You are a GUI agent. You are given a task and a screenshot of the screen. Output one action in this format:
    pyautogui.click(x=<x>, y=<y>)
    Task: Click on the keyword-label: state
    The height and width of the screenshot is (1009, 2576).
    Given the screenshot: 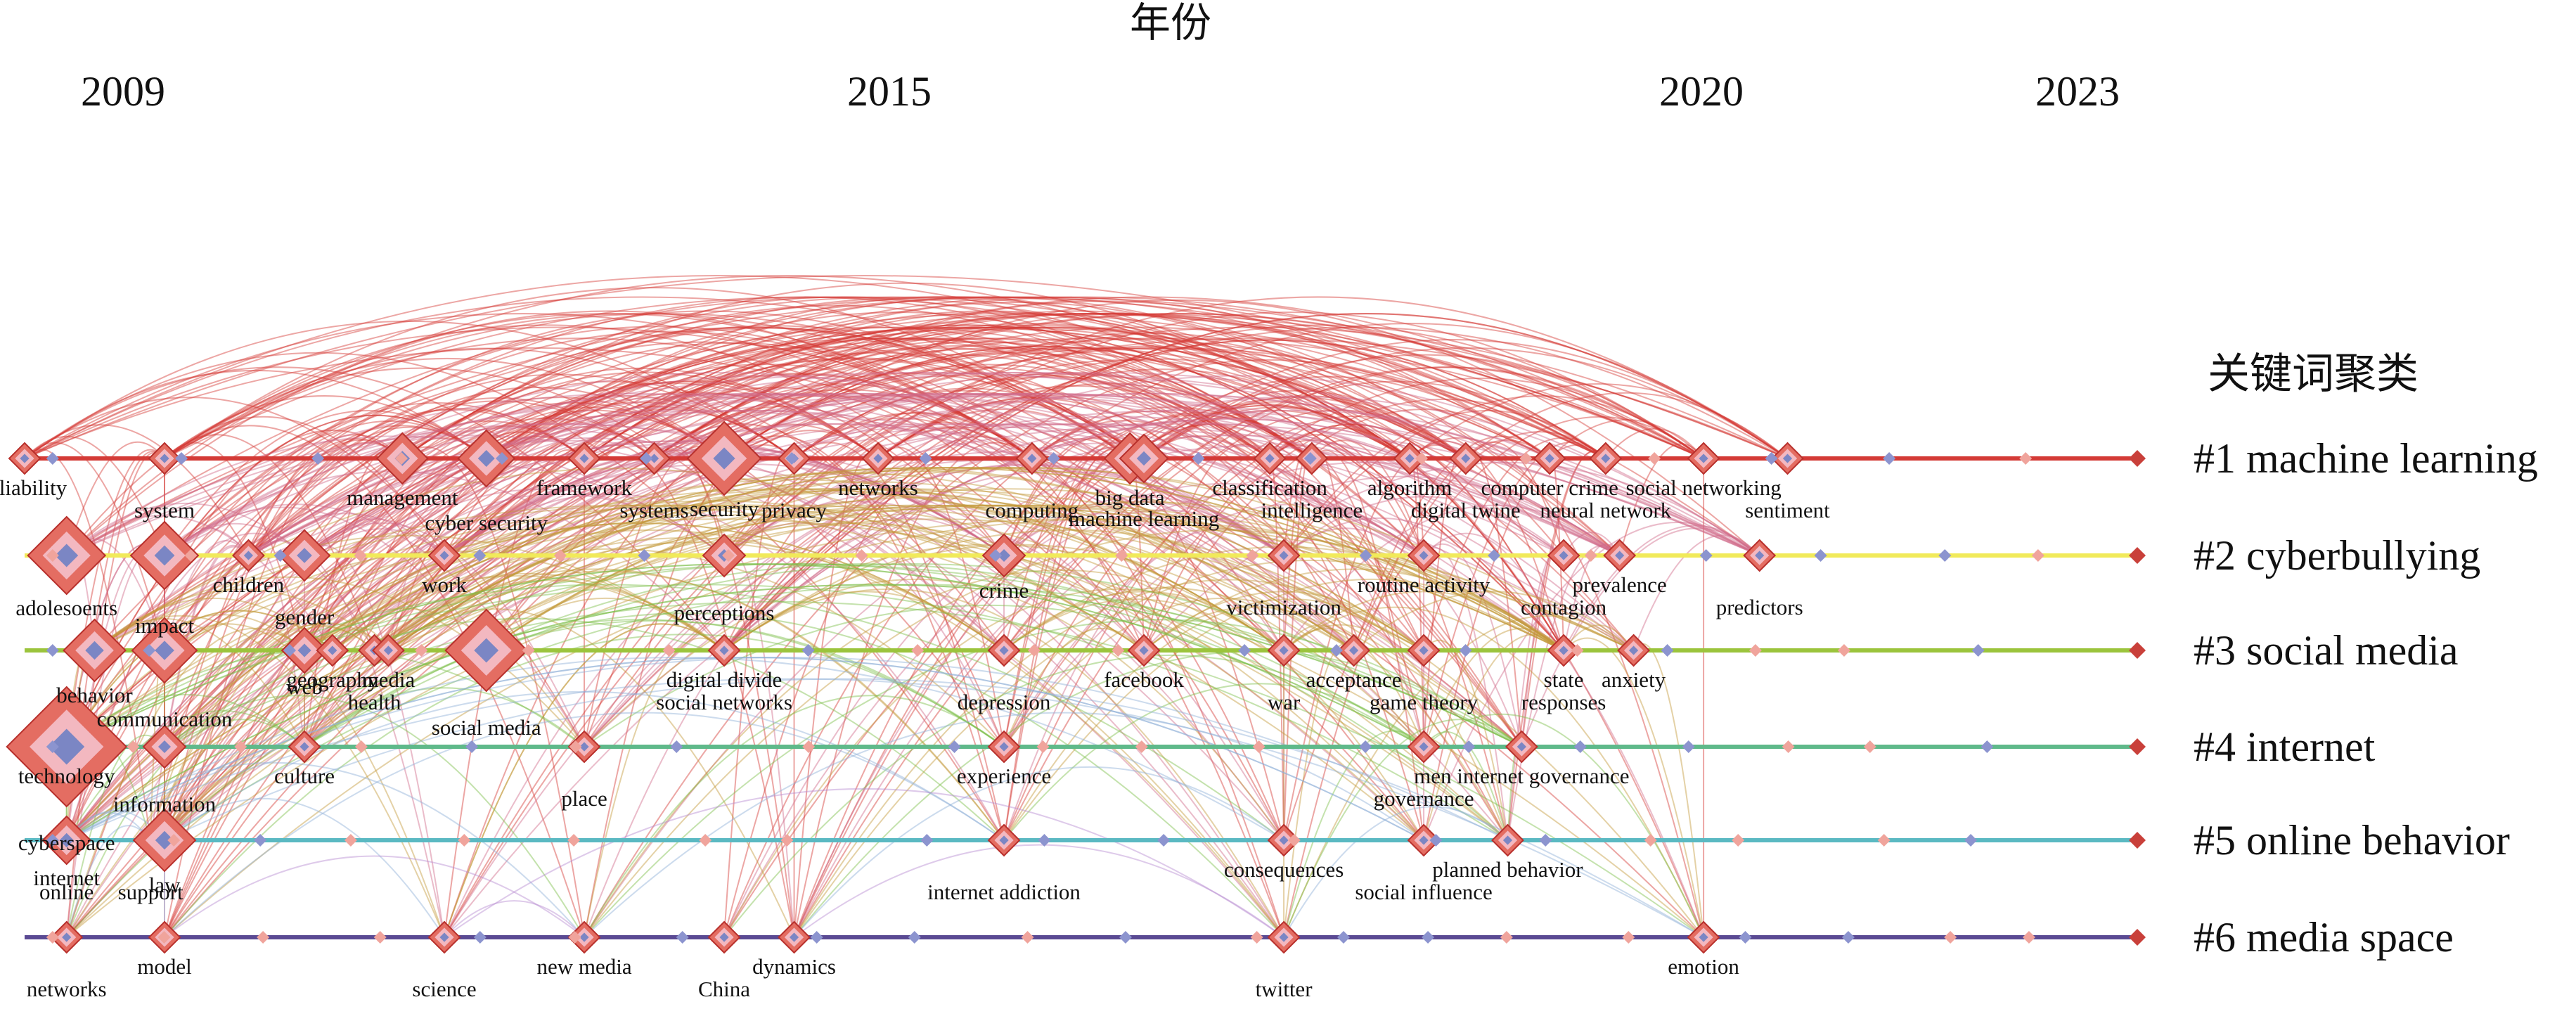 What is the action you would take?
    pyautogui.click(x=1564, y=679)
    